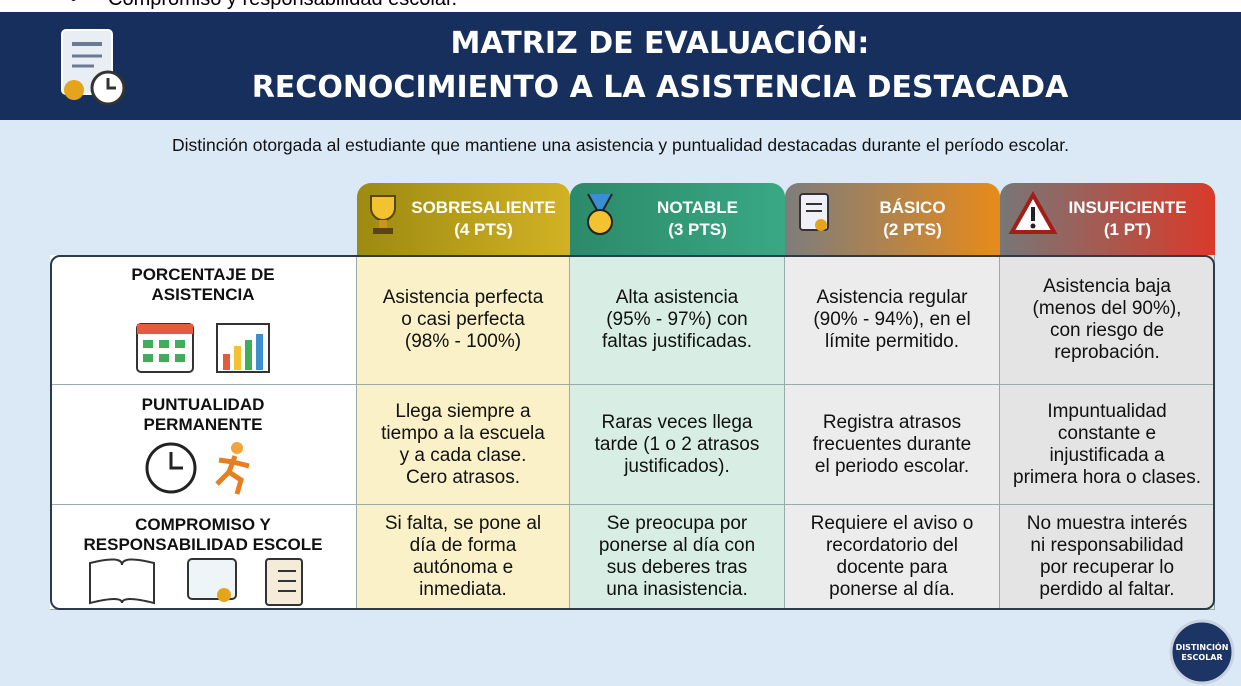  What do you see at coordinates (463, 433) in the screenshot?
I see `cell-line: tiempo a la escuela` at bounding box center [463, 433].